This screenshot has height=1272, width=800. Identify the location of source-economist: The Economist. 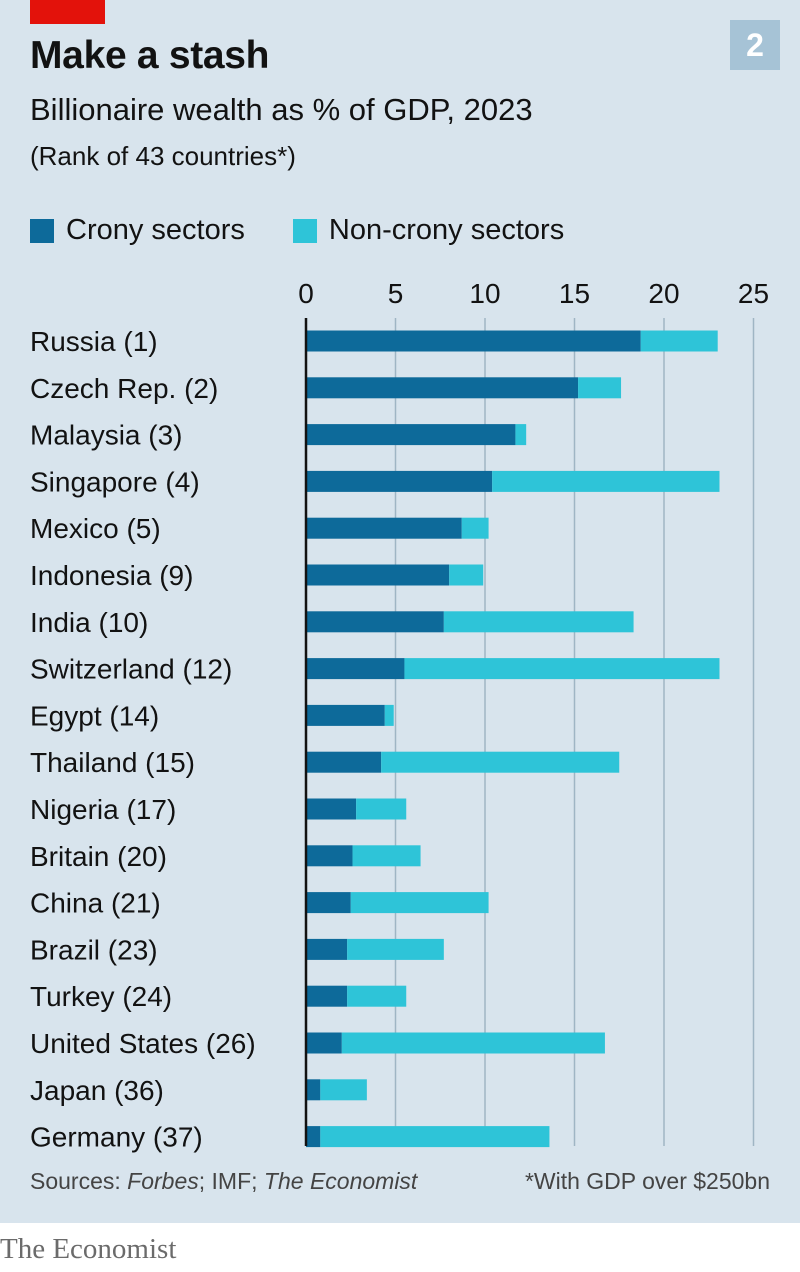
(340, 1181).